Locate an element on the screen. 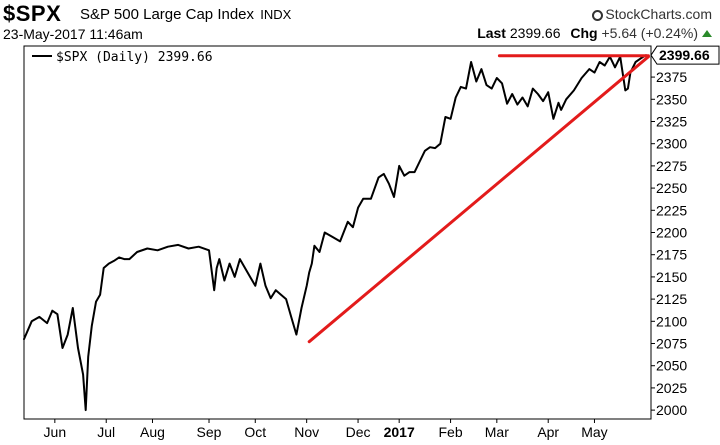 The height and width of the screenshot is (445, 720). x-tick-label: May is located at coordinates (594, 432).